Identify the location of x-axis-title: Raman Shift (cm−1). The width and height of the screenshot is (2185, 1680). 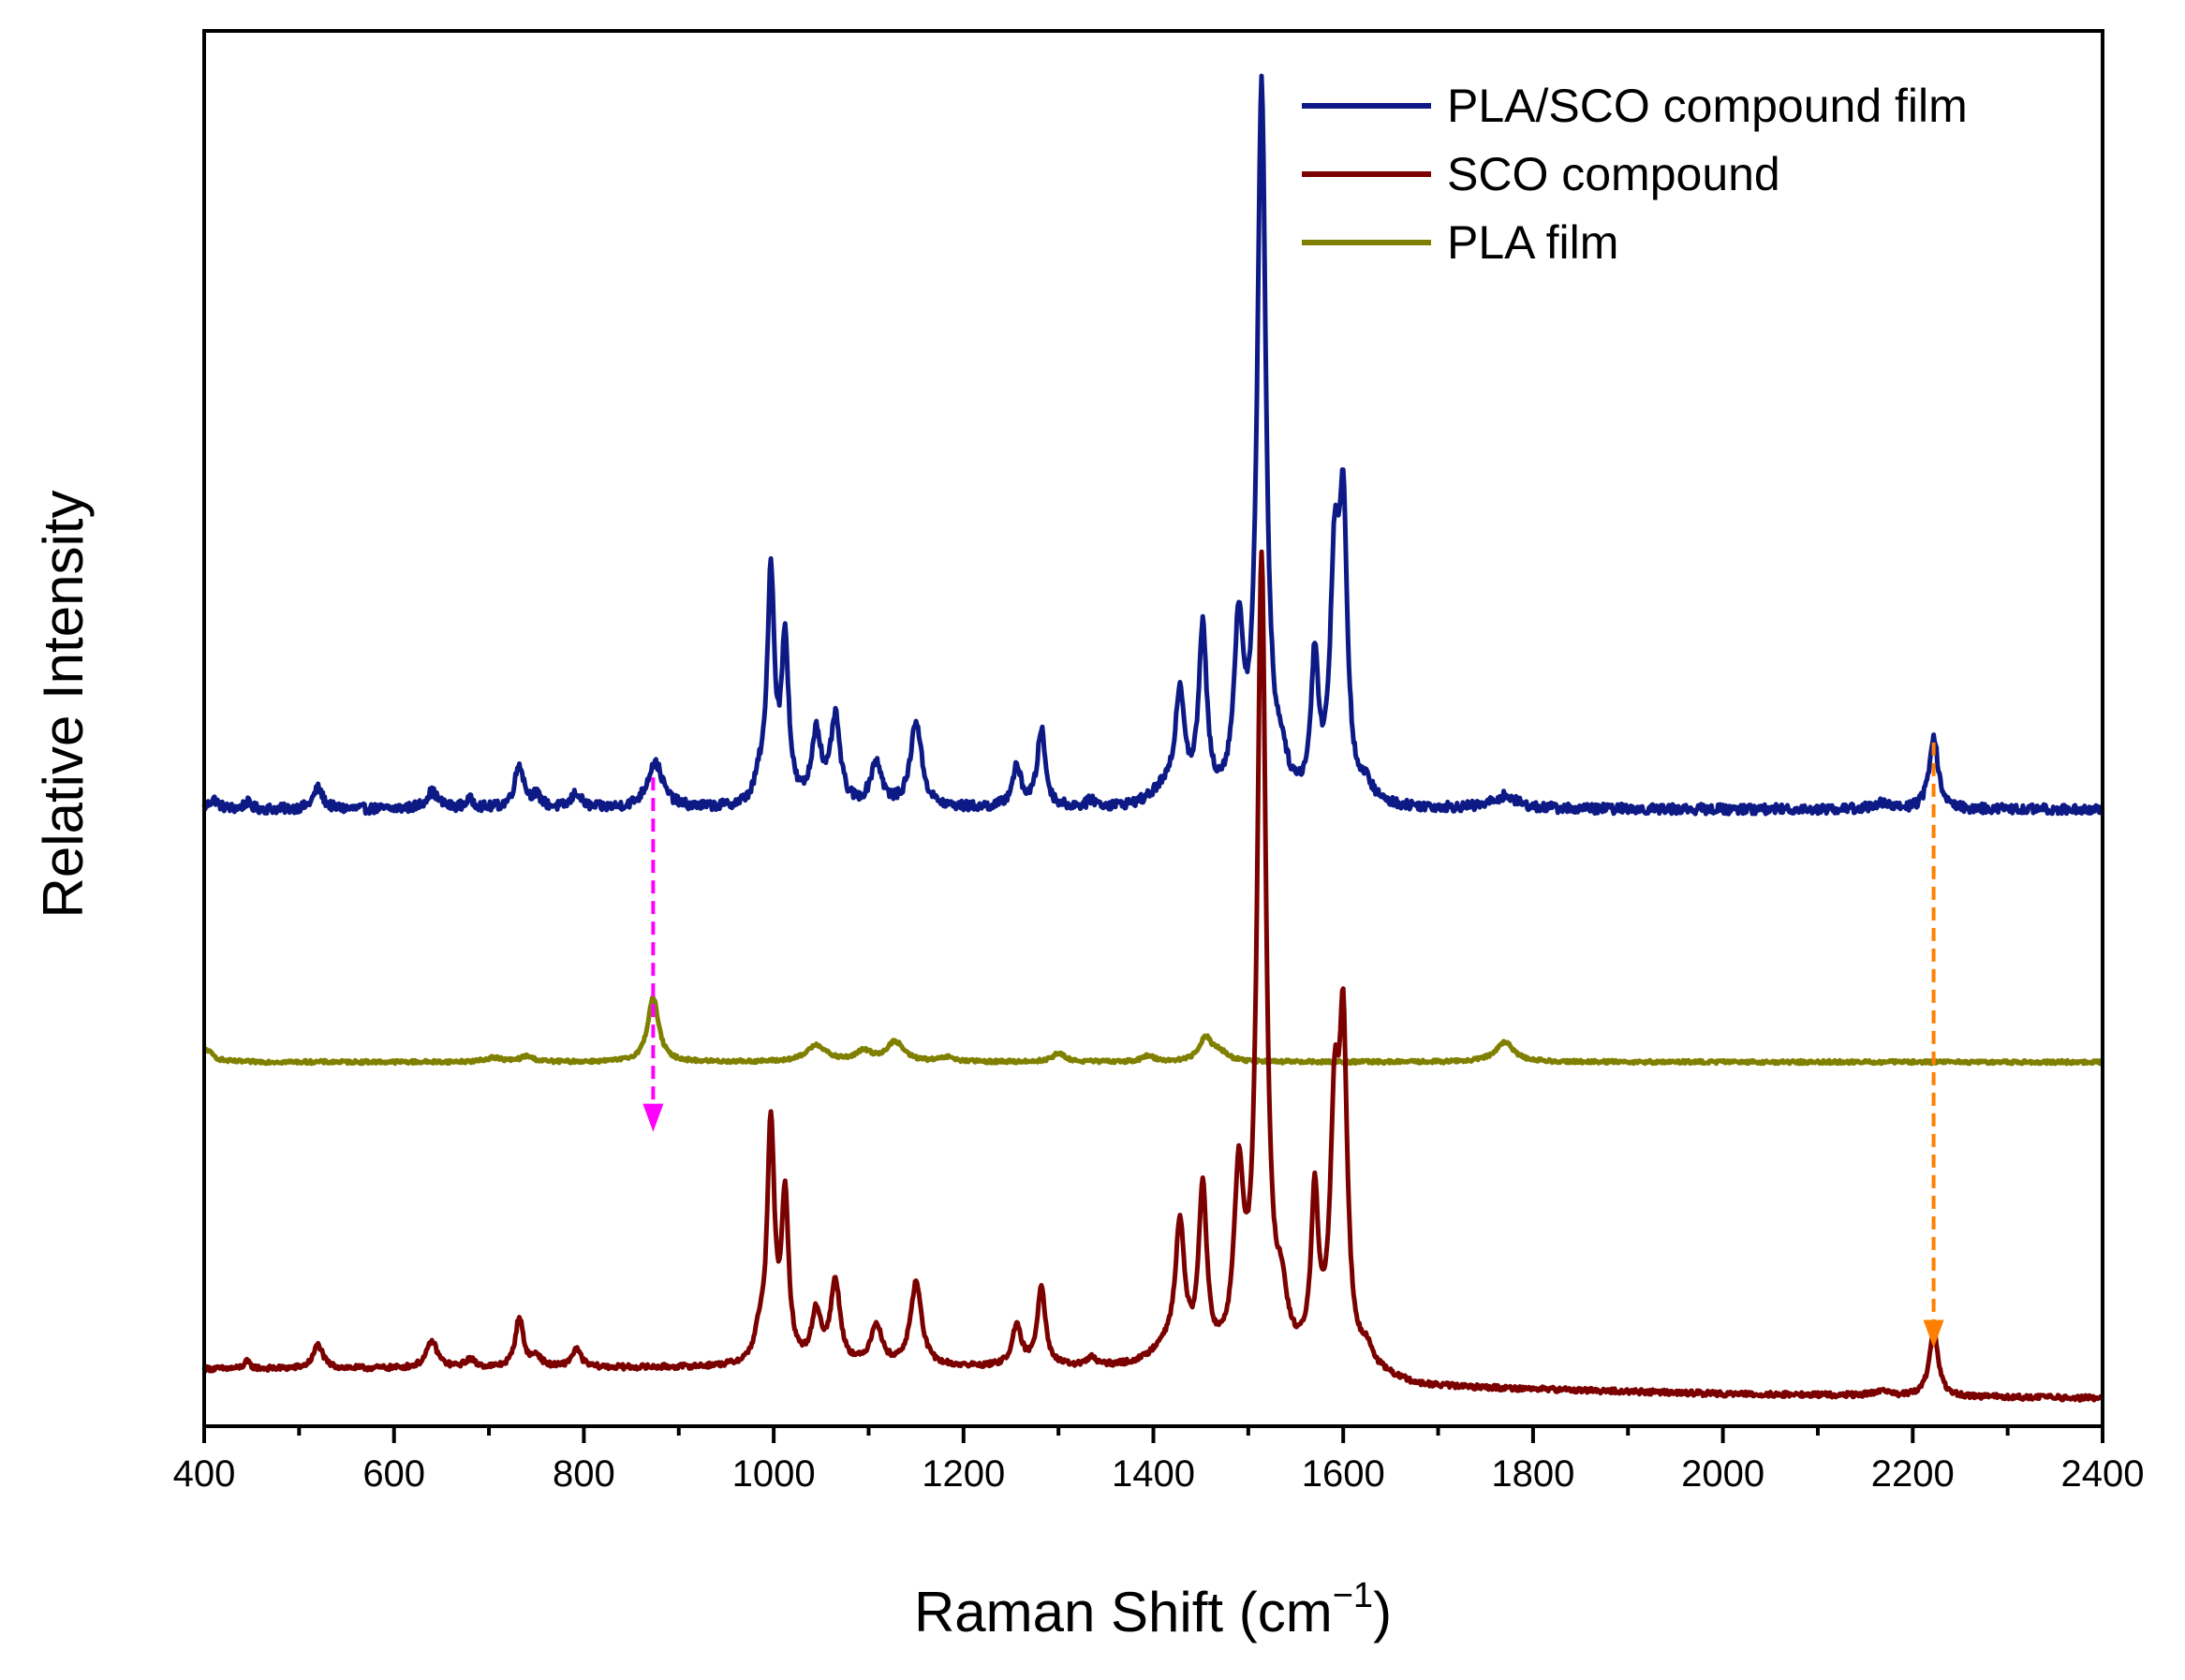
(1153, 1609).